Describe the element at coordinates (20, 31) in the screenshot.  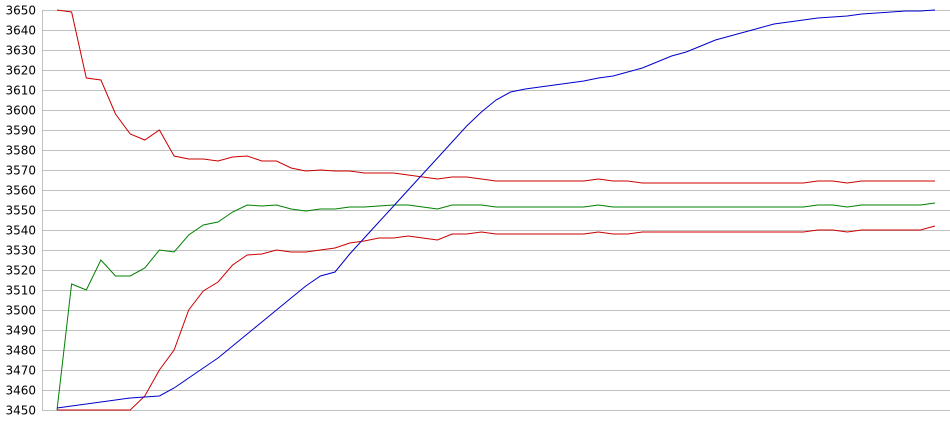
I see `y-tick-label: 3640` at that location.